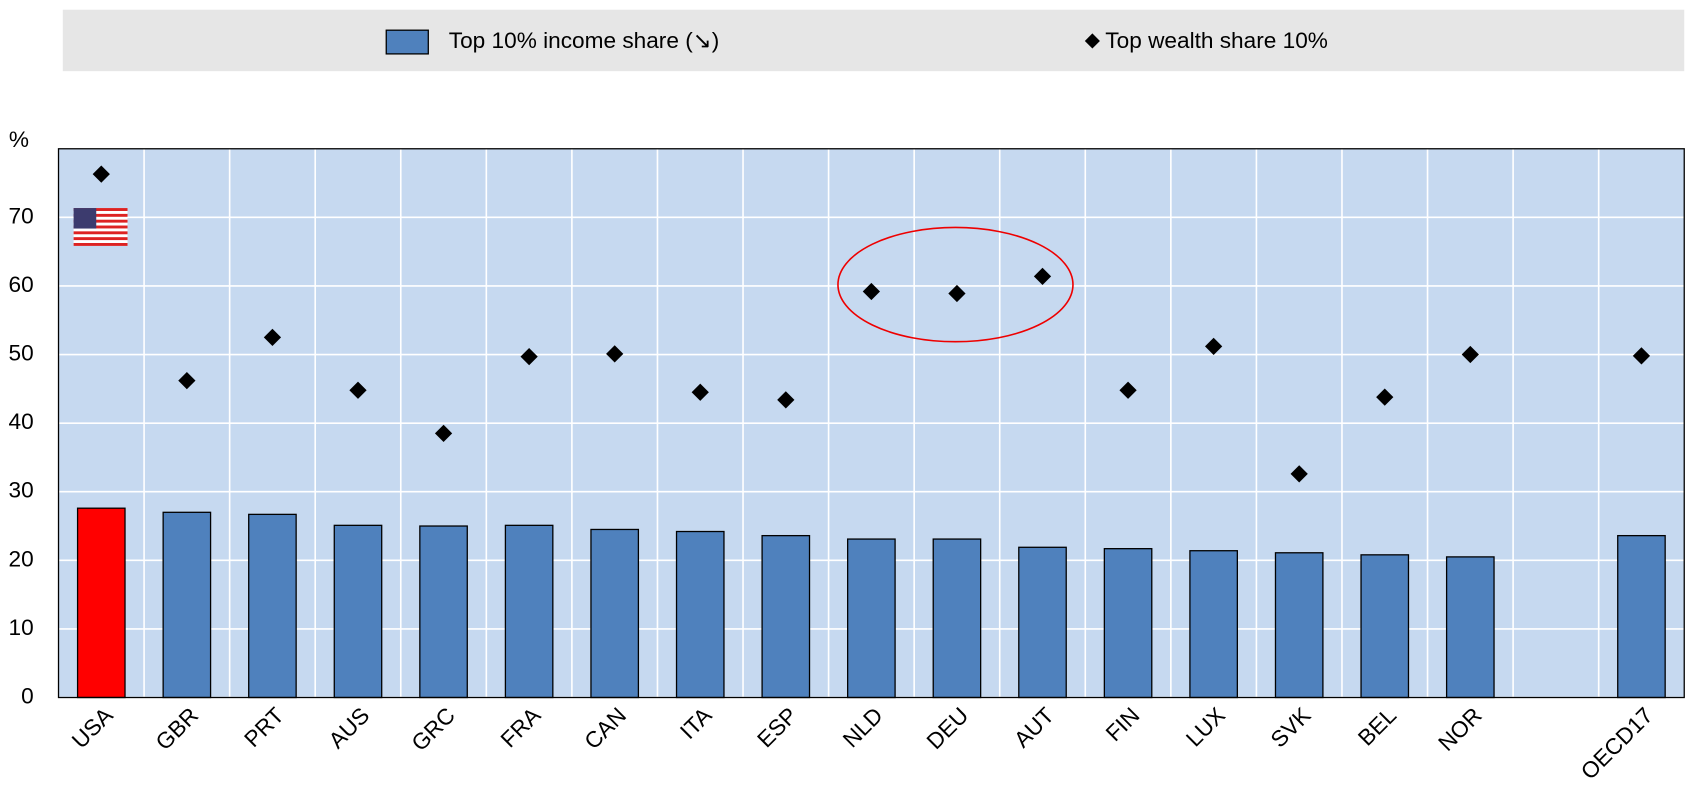  Describe the element at coordinates (1617, 744) in the screenshot. I see `x-tick-label: OECD17` at that location.